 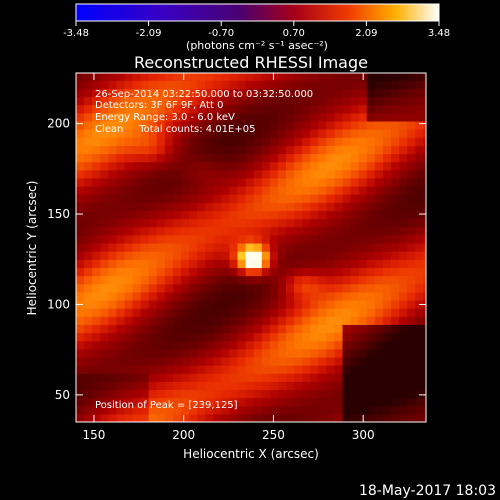 I want to click on y-axis-label: Heliocentric Y (arcsec), so click(x=32, y=248).